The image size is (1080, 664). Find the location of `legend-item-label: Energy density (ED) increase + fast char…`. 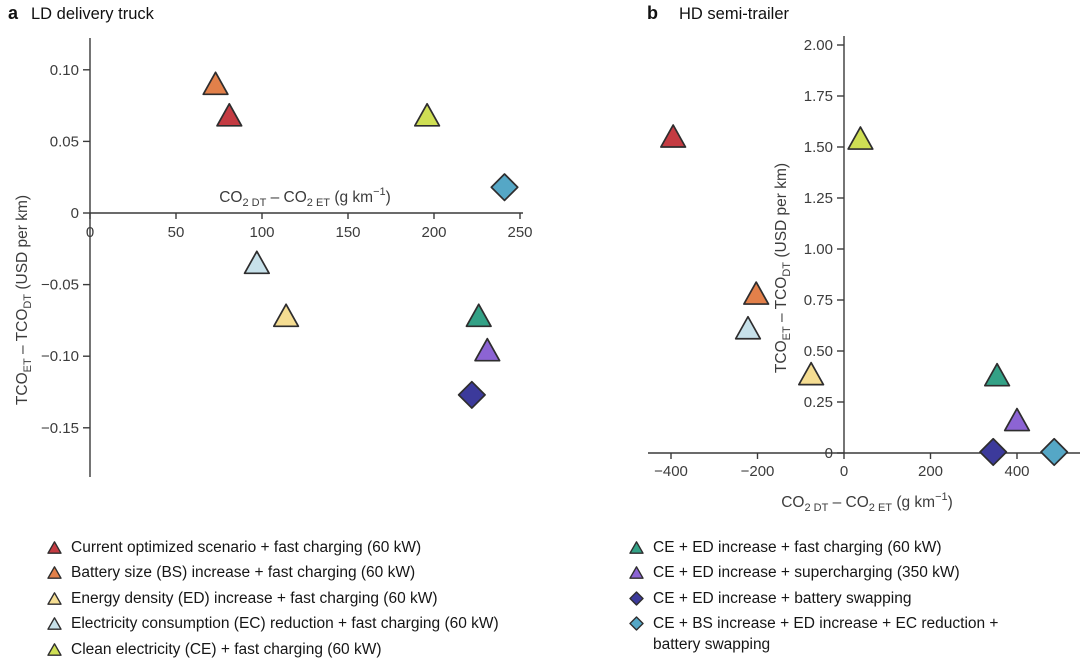

legend-item-label: Energy density (ED) increase + fast char… is located at coordinates (254, 598).